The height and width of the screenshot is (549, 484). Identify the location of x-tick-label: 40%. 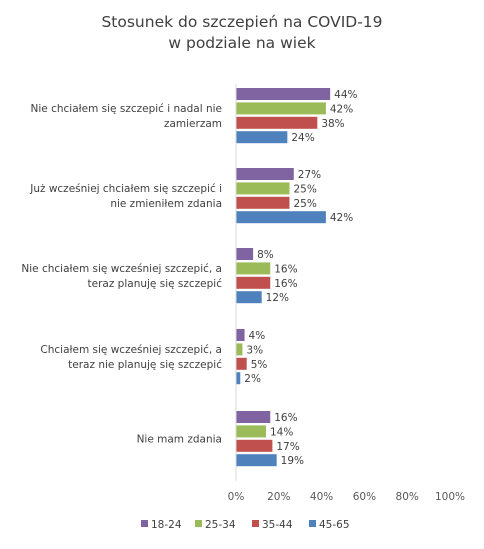
(321, 497).